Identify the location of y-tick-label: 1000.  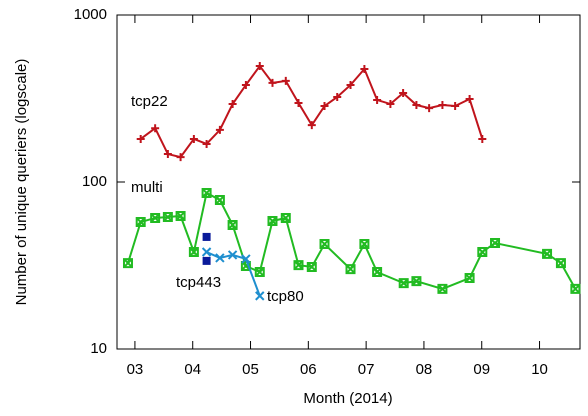
(90, 14).